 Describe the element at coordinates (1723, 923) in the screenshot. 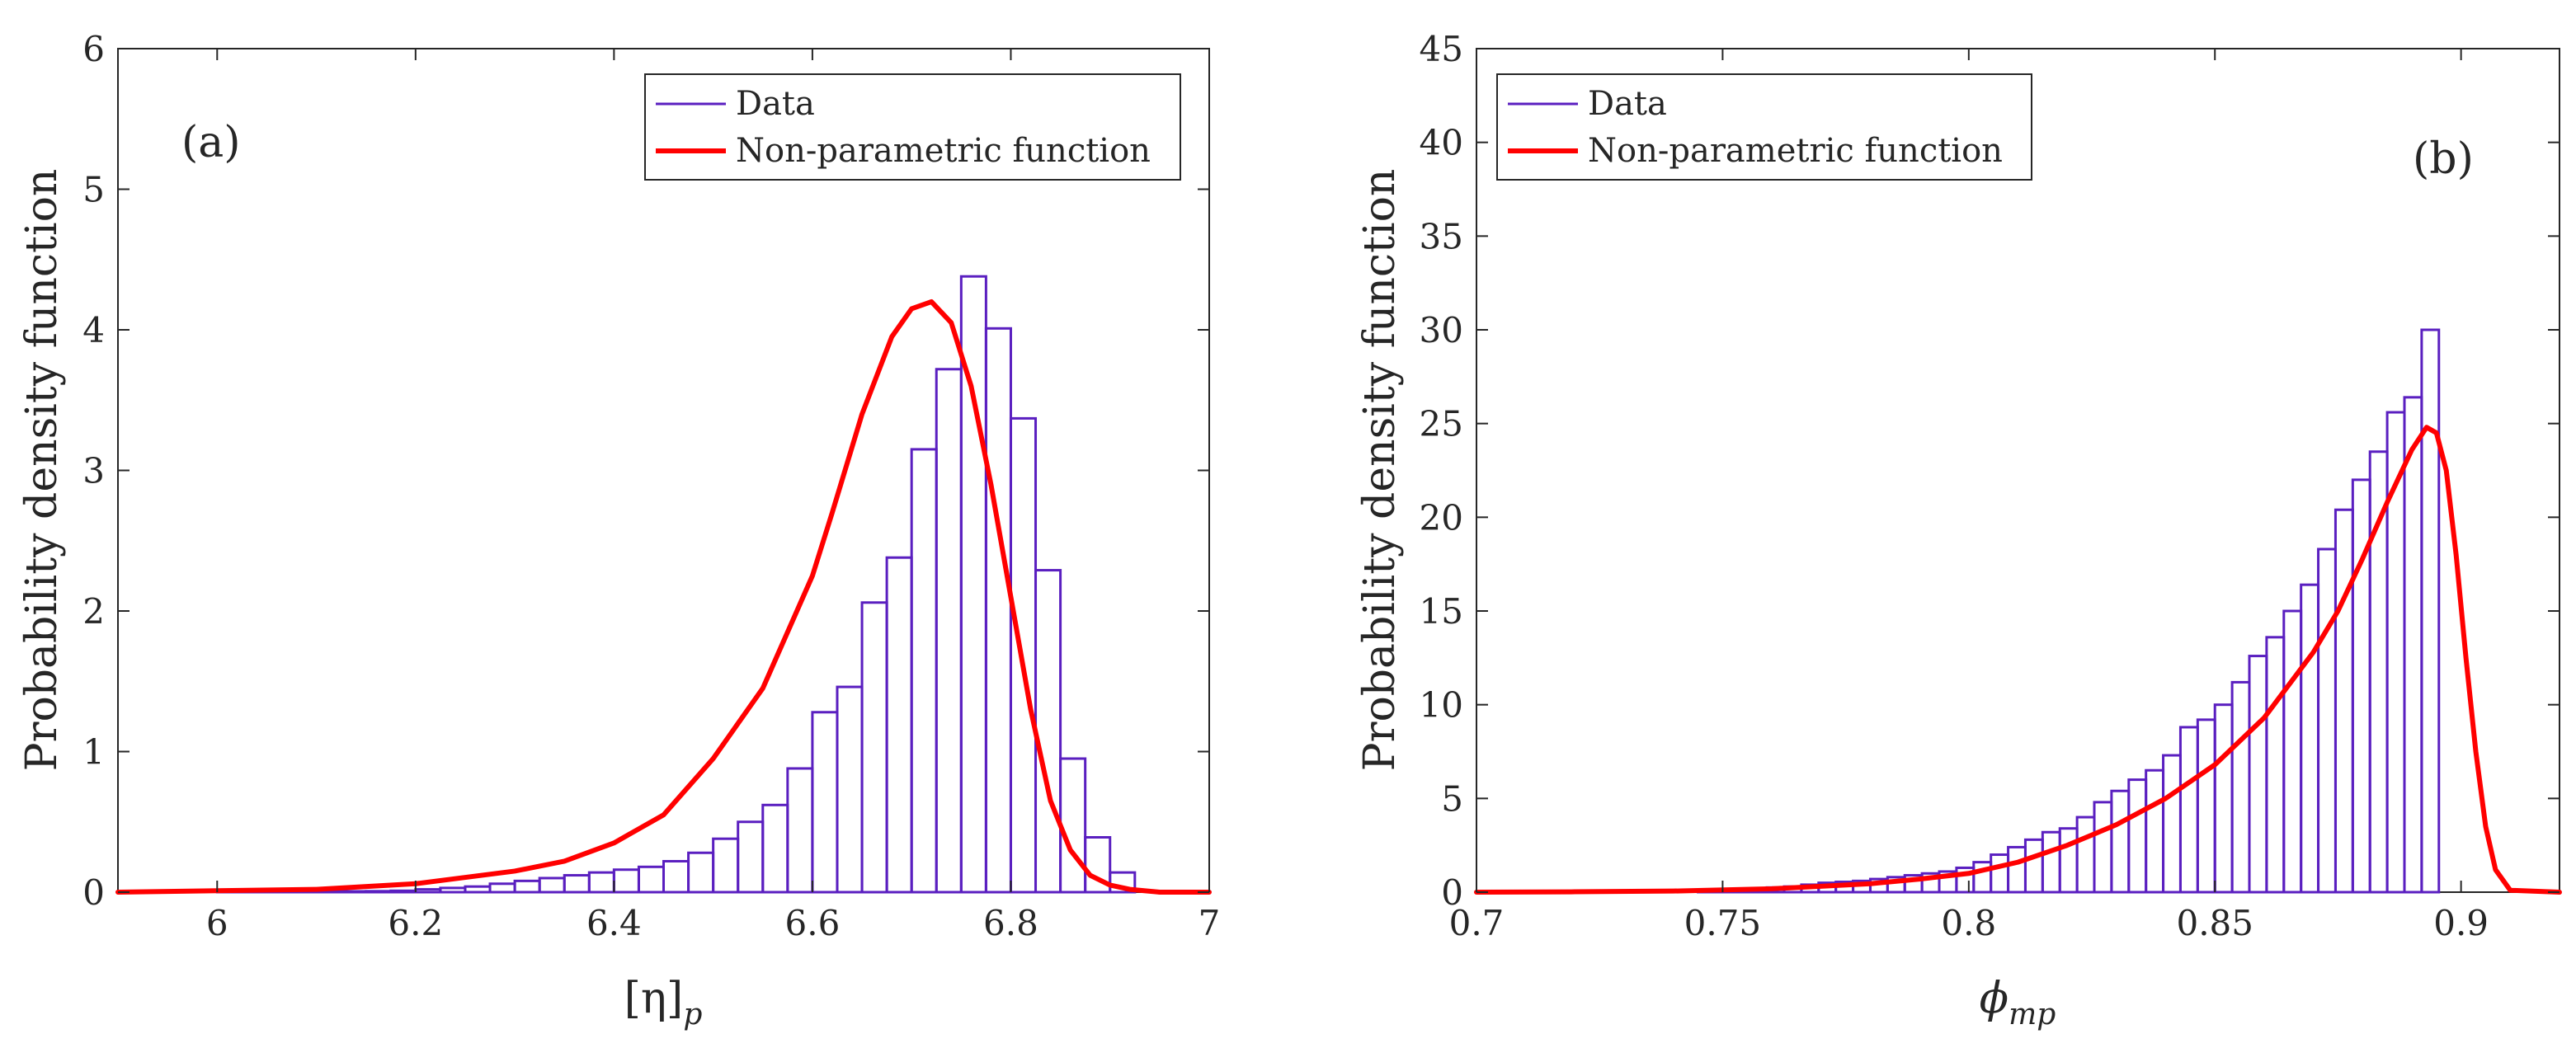

I see `x-tick-label: 0.75` at that location.